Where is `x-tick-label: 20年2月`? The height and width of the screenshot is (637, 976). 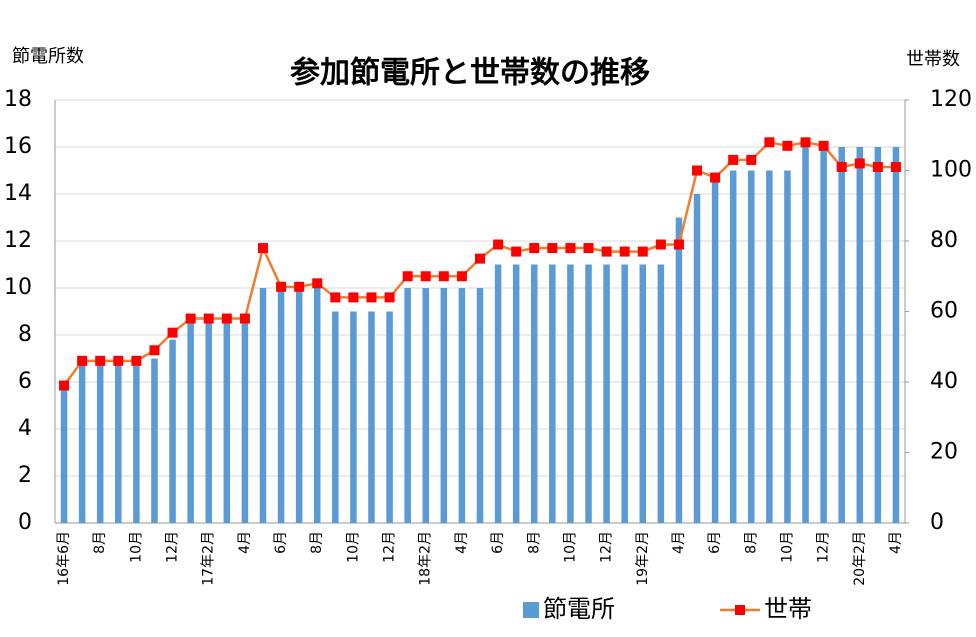
x-tick-label: 20年2月 is located at coordinates (860, 558).